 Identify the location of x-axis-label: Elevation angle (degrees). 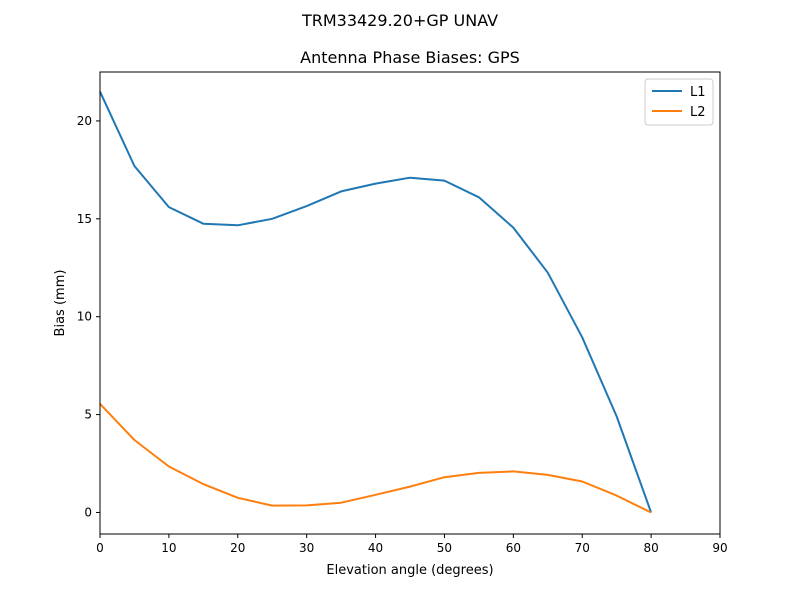
(409, 570).